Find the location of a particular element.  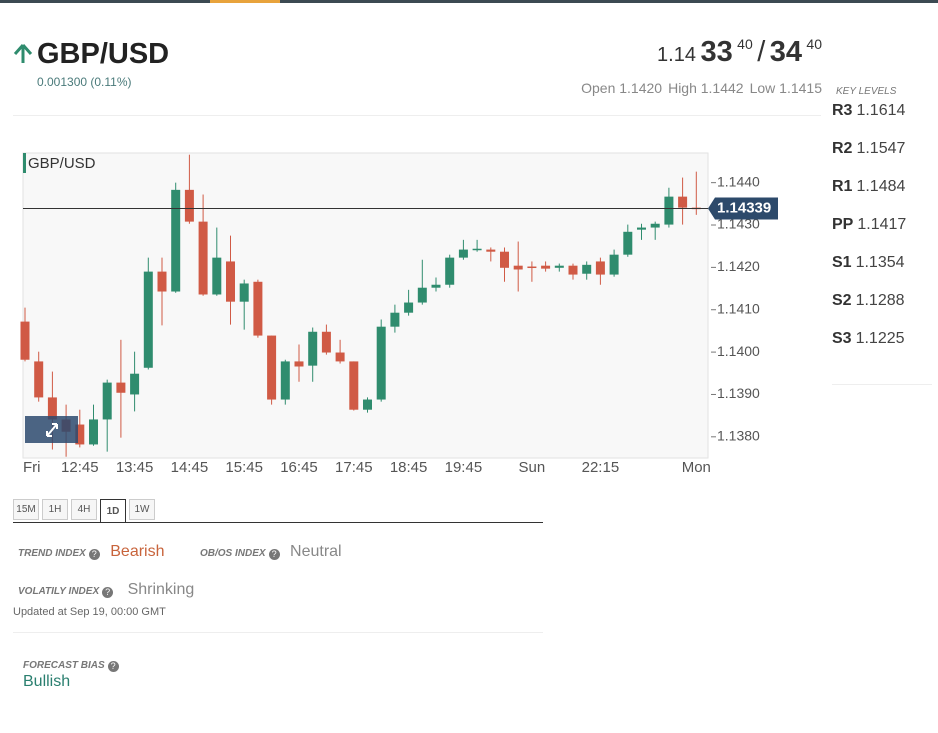

timeframes: 15M 1H 4H 1D 1W is located at coordinates (84, 511).